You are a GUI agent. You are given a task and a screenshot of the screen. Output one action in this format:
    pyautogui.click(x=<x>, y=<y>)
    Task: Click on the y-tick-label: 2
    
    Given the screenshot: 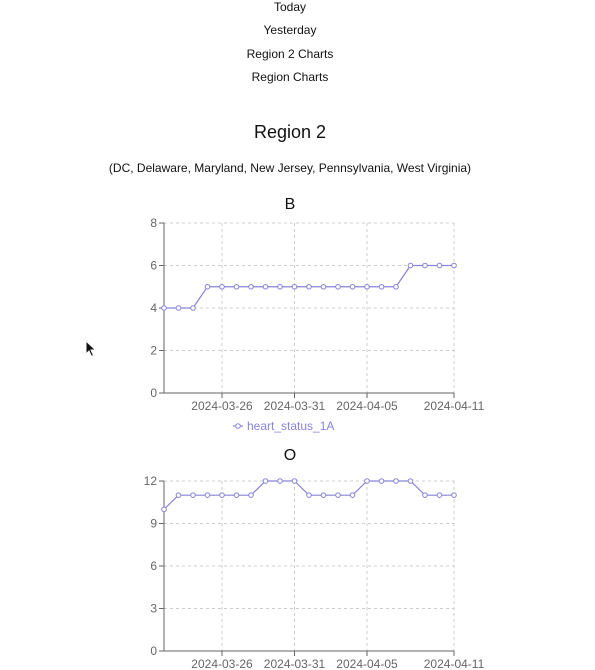 What is the action you would take?
    pyautogui.click(x=153, y=351)
    